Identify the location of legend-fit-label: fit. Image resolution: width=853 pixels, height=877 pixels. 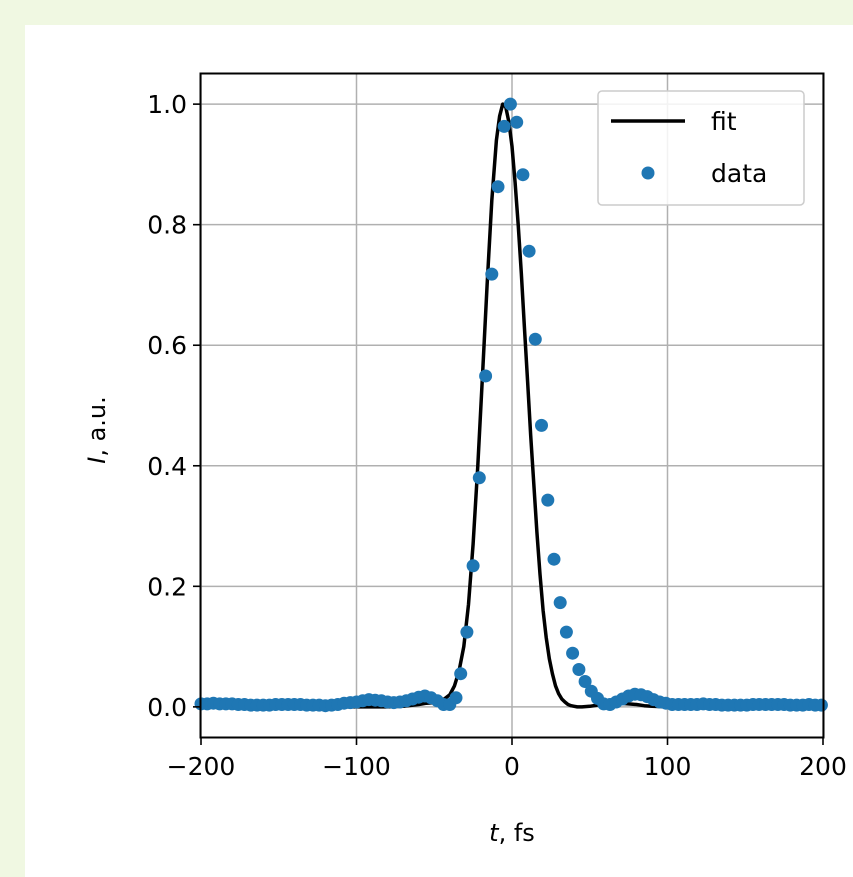
(724, 121).